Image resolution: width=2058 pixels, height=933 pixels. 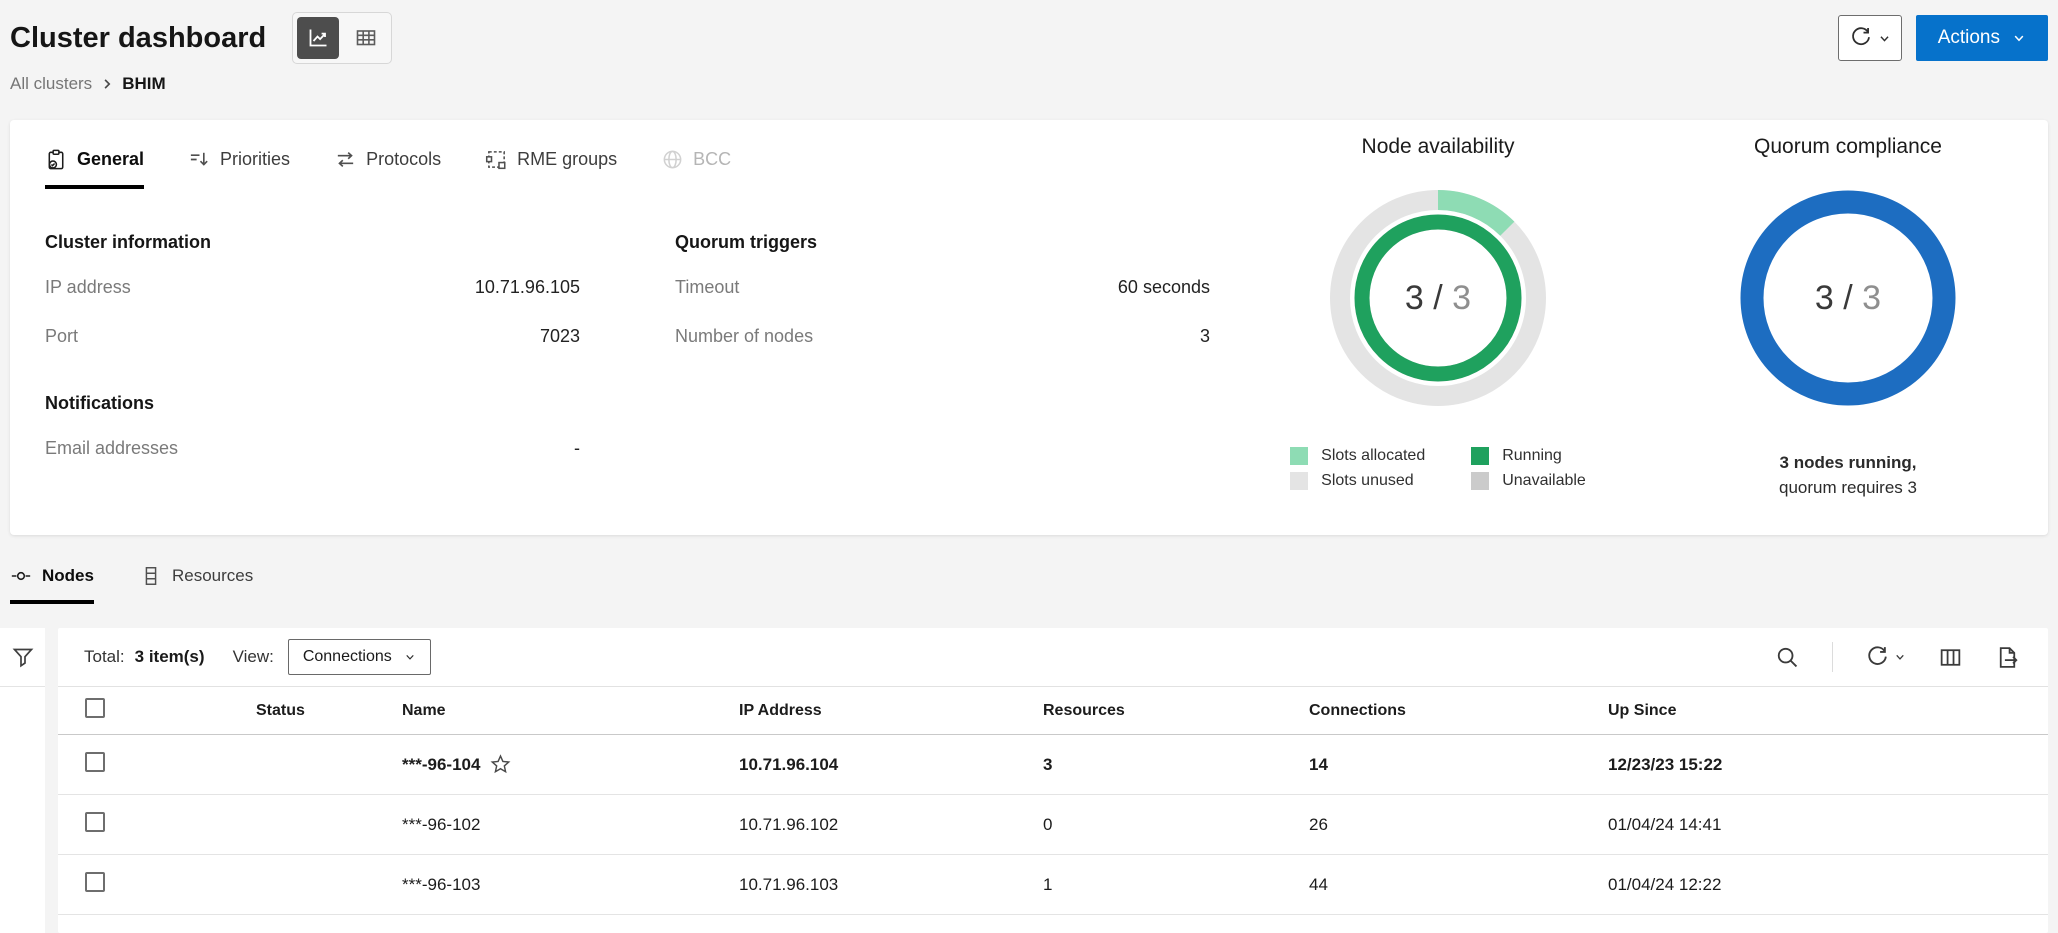 What do you see at coordinates (1048, 764) in the screenshot?
I see `node-resources: 3` at bounding box center [1048, 764].